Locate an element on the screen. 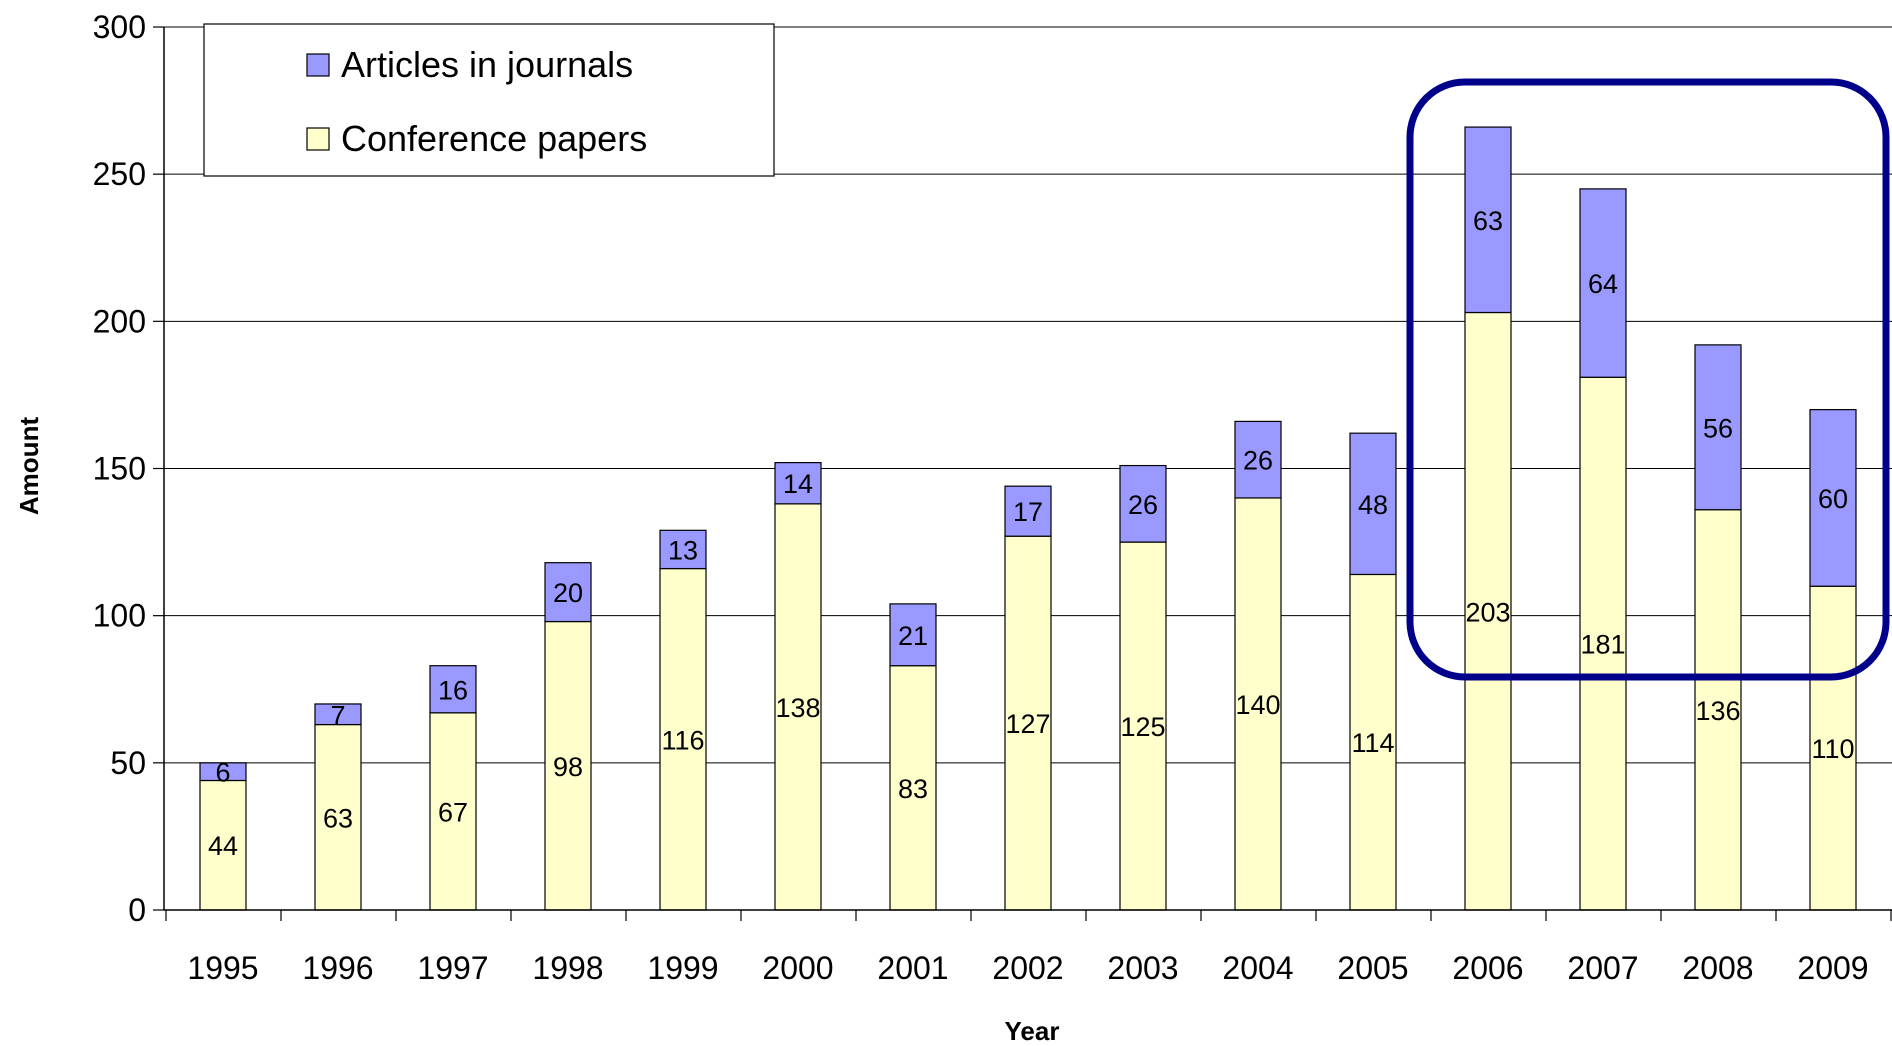  bar-conference-2009 is located at coordinates (1833, 748).